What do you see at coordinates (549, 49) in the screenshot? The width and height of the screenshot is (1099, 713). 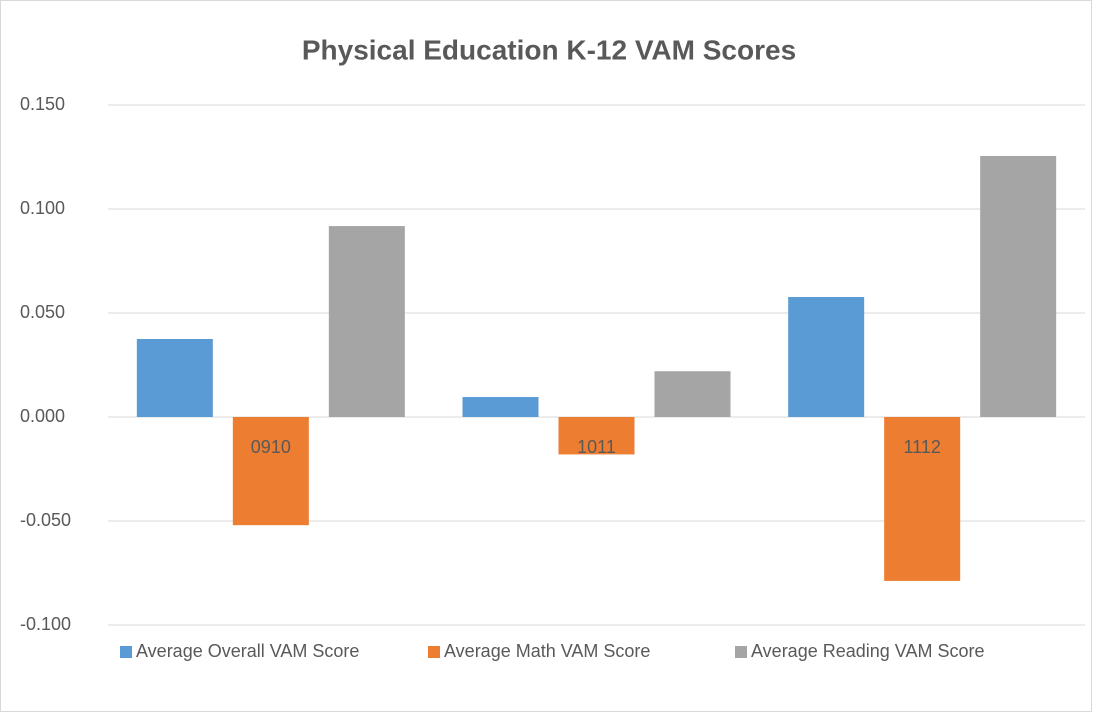 I see `chart-title: Physical Education K-12 VAM Scores` at bounding box center [549, 49].